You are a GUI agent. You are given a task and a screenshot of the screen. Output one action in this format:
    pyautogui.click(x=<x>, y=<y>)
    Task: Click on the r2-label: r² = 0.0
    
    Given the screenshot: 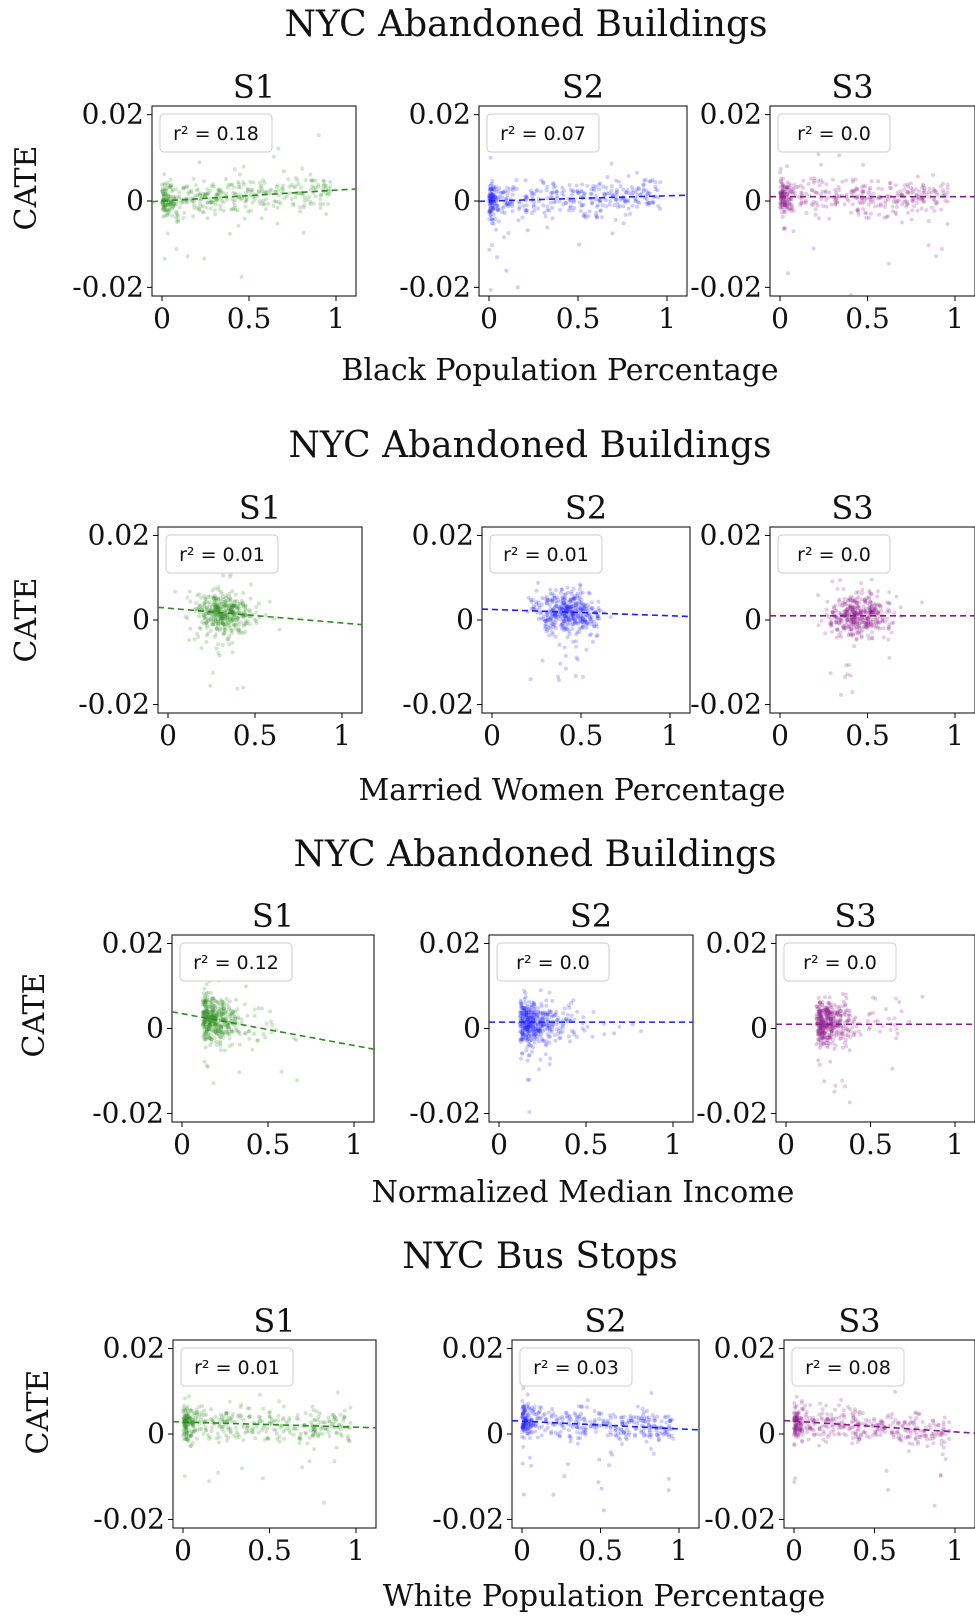 What is the action you would take?
    pyautogui.click(x=553, y=963)
    